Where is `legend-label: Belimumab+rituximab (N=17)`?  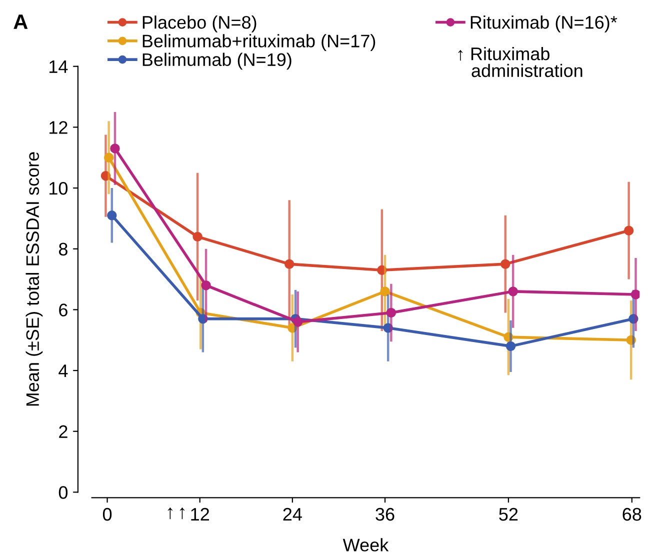
legend-label: Belimumab+rituximab (N=17) is located at coordinates (259, 42).